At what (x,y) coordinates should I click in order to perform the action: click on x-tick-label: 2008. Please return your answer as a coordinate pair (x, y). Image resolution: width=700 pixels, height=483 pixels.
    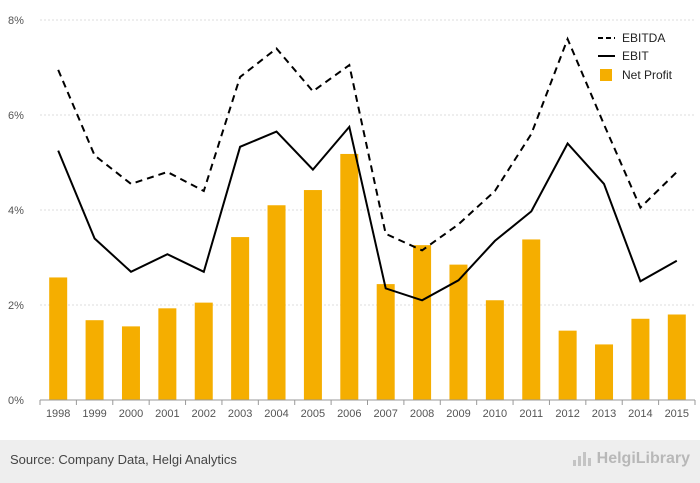
    Looking at the image, I should click on (422, 414).